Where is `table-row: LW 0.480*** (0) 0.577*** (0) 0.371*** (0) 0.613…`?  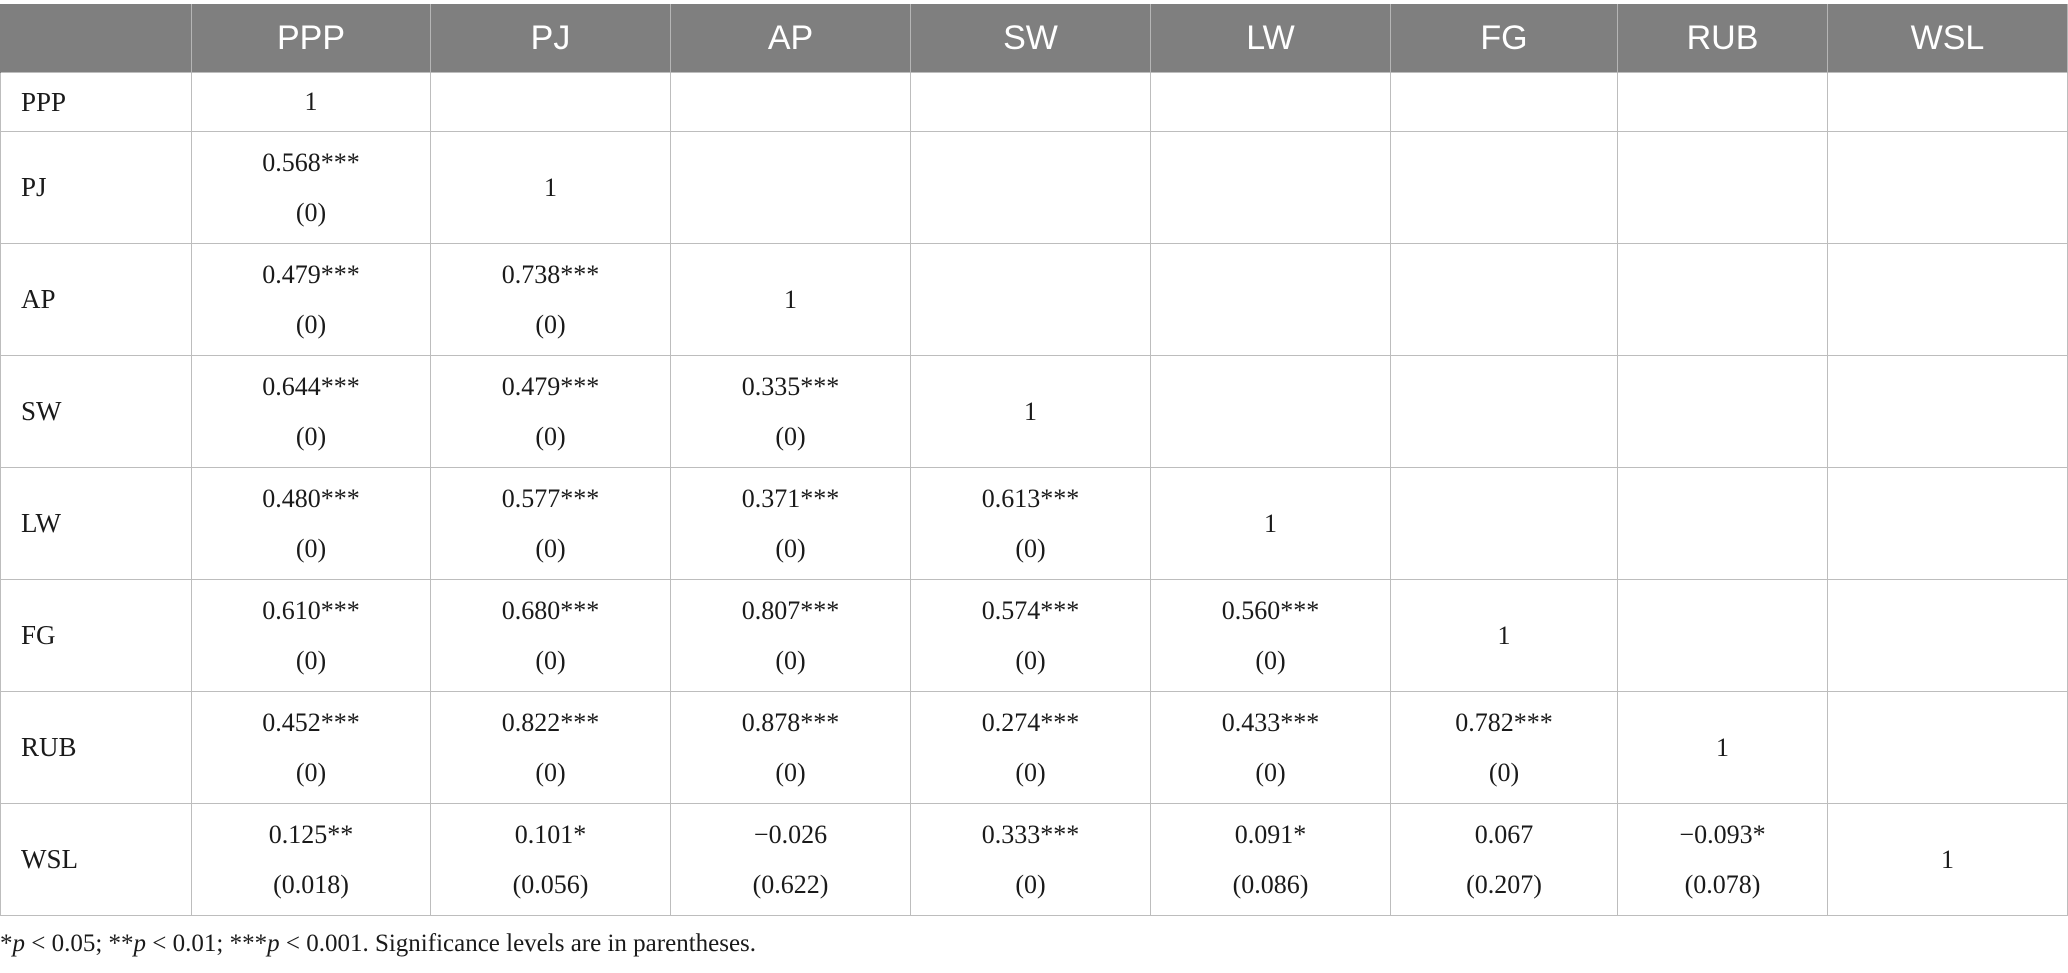
table-row: LW 0.480*** (0) 0.577*** (0) 0.371*** (0) 0.613… is located at coordinates (1034, 523).